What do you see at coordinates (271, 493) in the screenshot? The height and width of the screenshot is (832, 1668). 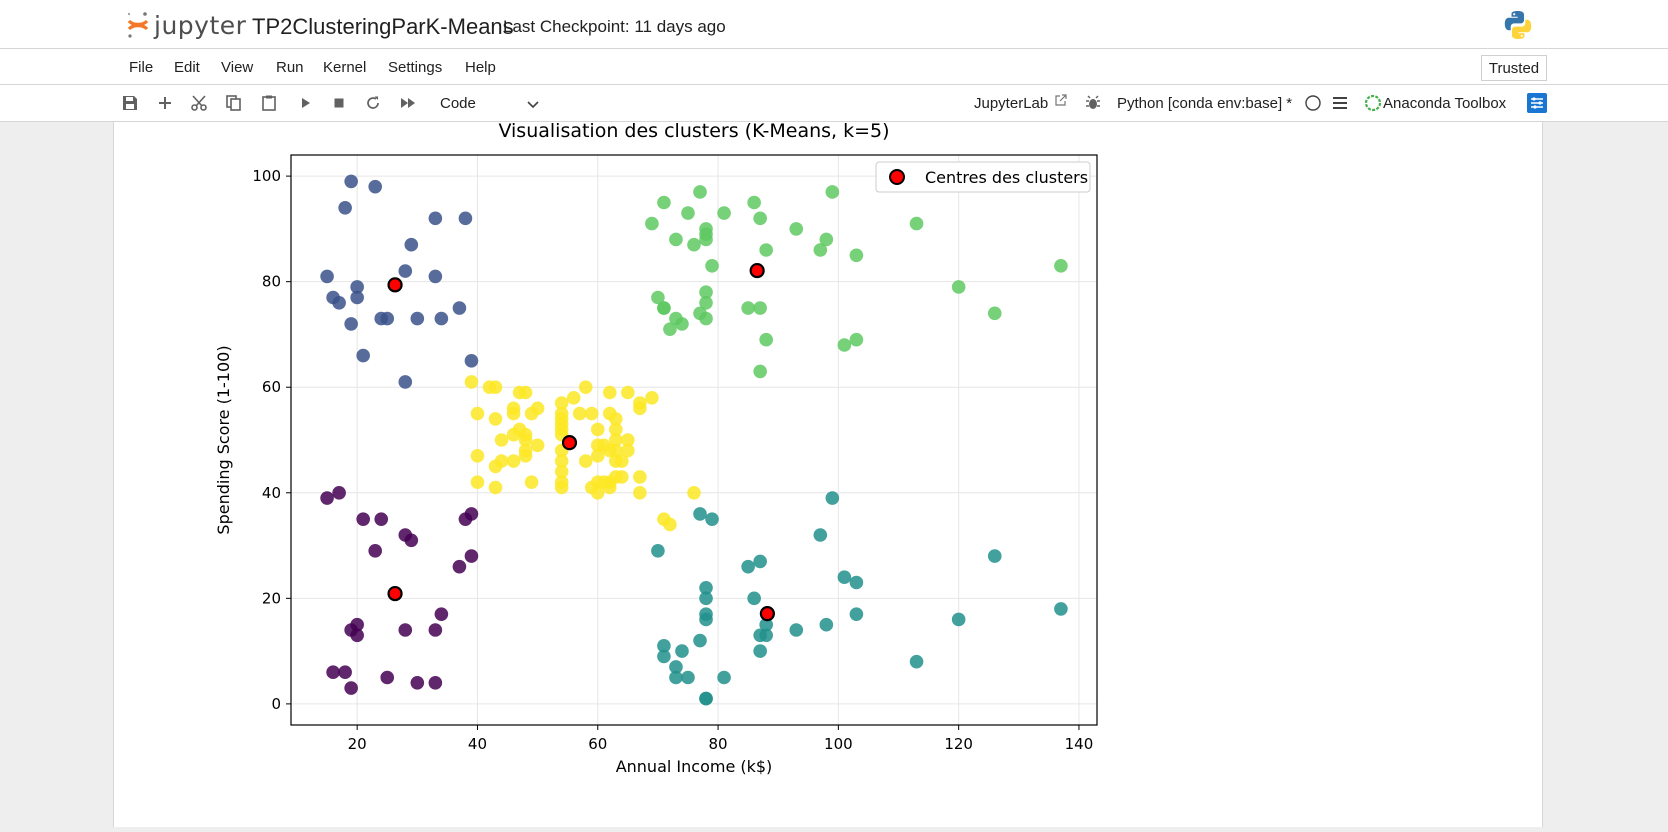 I see `y-tick-label: 40` at bounding box center [271, 493].